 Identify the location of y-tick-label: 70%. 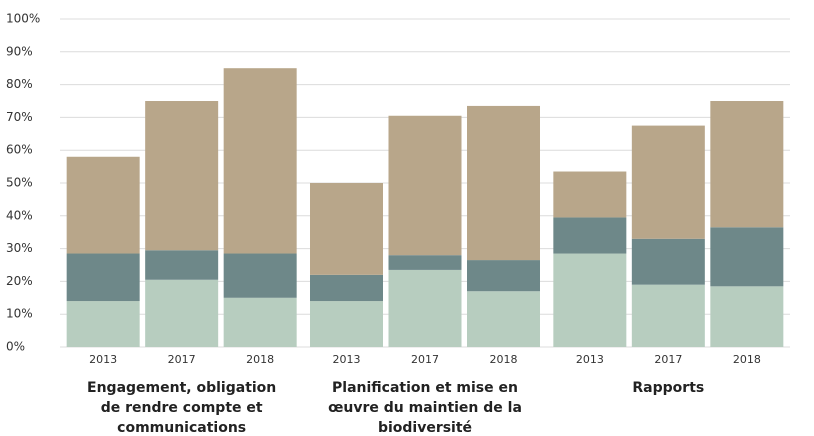
(19, 117).